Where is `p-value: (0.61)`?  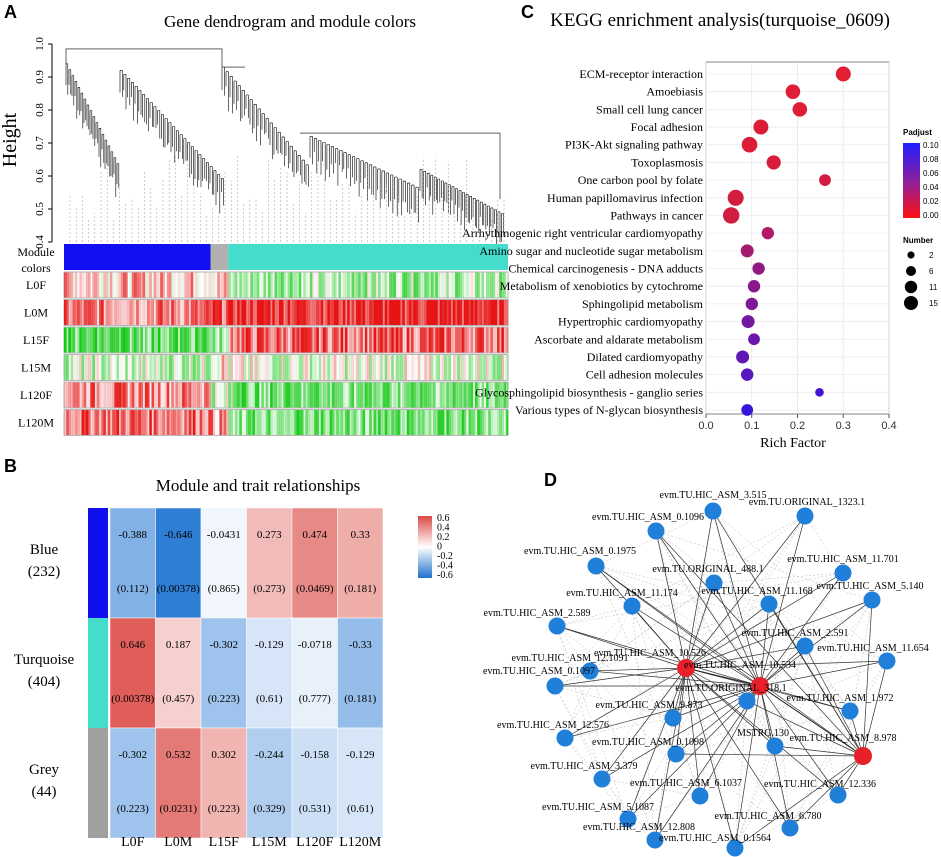
p-value: (0.61) is located at coordinates (269, 699).